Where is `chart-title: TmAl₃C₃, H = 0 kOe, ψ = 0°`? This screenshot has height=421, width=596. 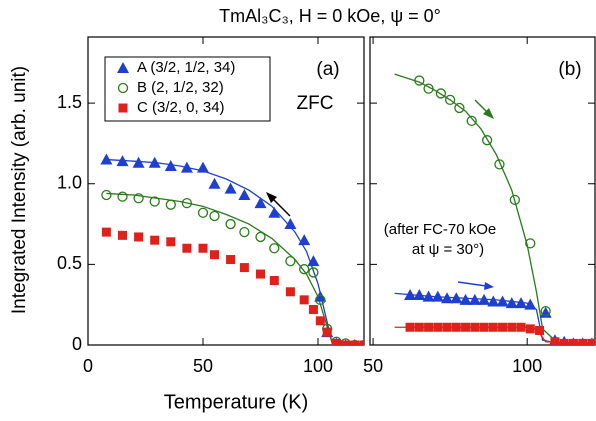
chart-title: TmAl₃C₃, H = 0 kOe, ψ = 0° is located at coordinates (330, 16).